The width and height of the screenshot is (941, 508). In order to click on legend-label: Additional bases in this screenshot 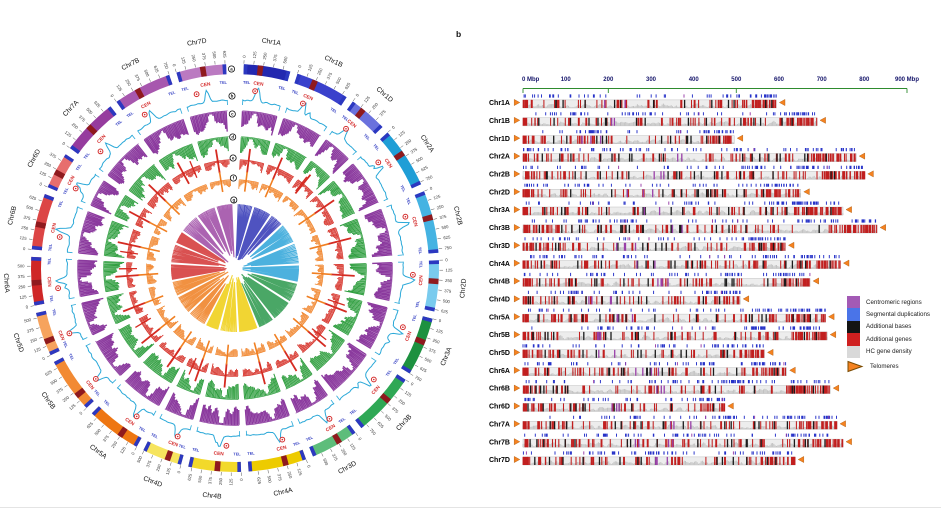, I will do `click(889, 327)`.